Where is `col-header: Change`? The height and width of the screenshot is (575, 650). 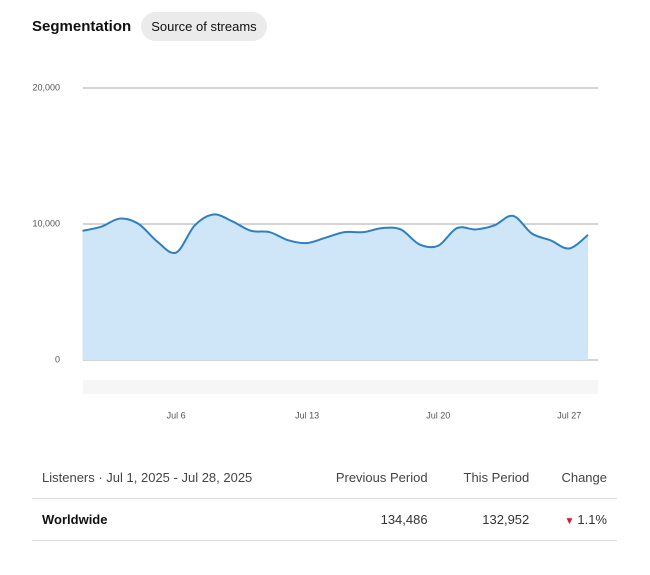 col-header: Change is located at coordinates (578, 478).